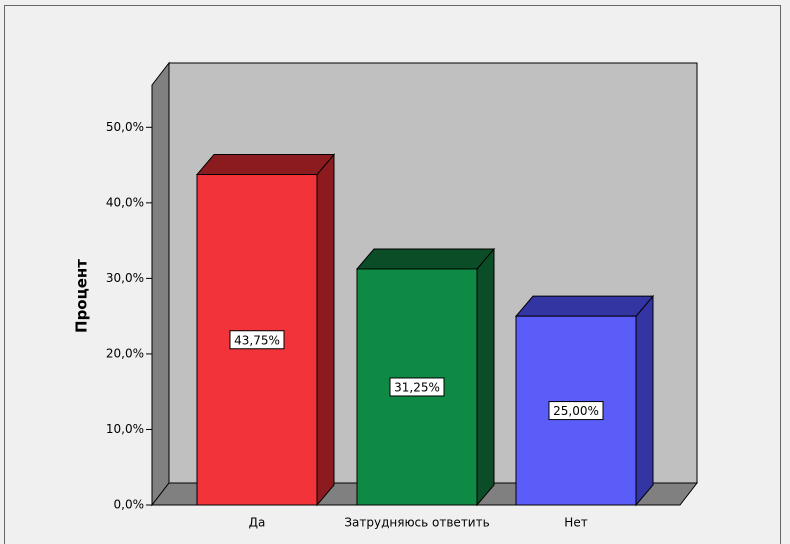 This screenshot has height=544, width=790. What do you see at coordinates (575, 523) in the screenshot?
I see `x-tick-label: Нет` at bounding box center [575, 523].